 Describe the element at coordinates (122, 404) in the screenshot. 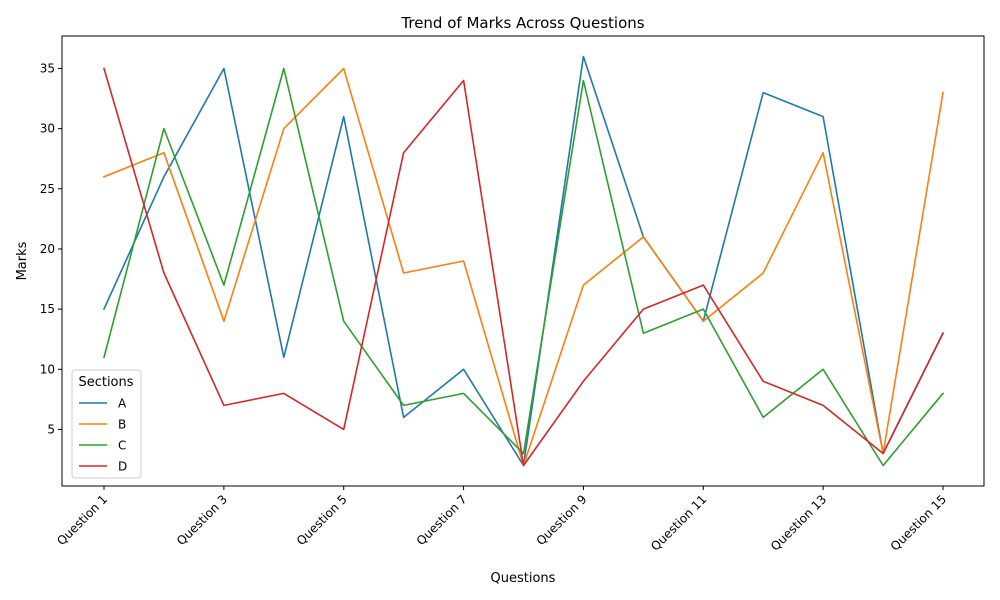

I see `legend-label-a: A` at that location.